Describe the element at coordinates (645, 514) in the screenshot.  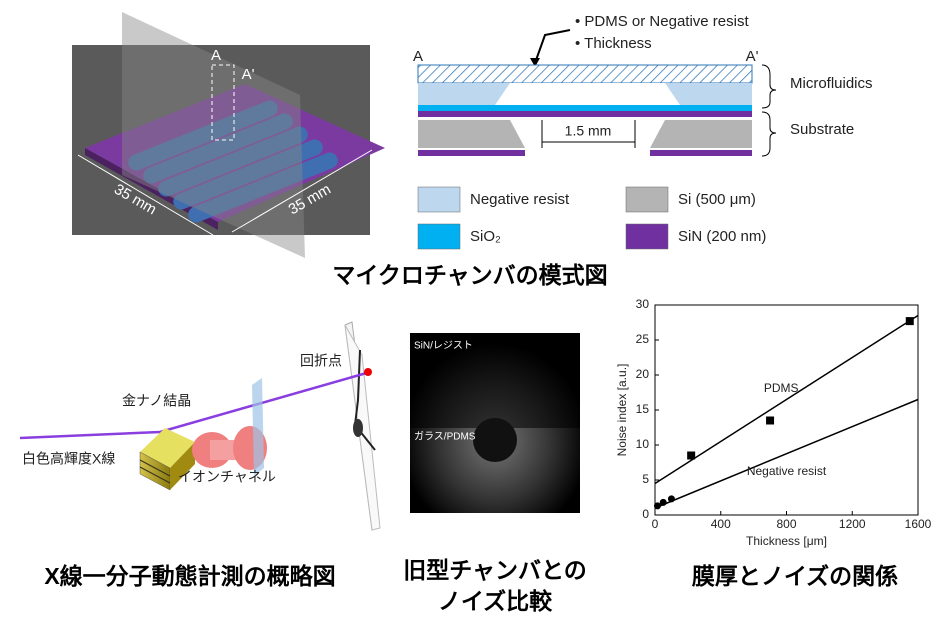
I see `y-tick-label: 0` at that location.